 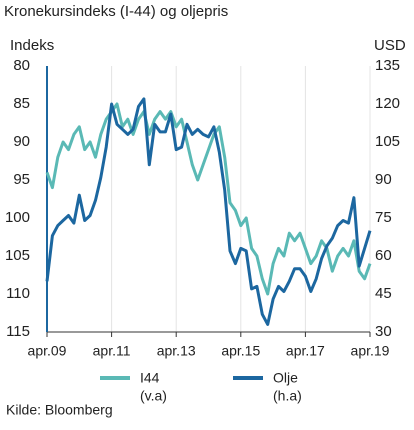 What do you see at coordinates (383, 217) in the screenshot?
I see `y2-tick-label: 75` at bounding box center [383, 217].